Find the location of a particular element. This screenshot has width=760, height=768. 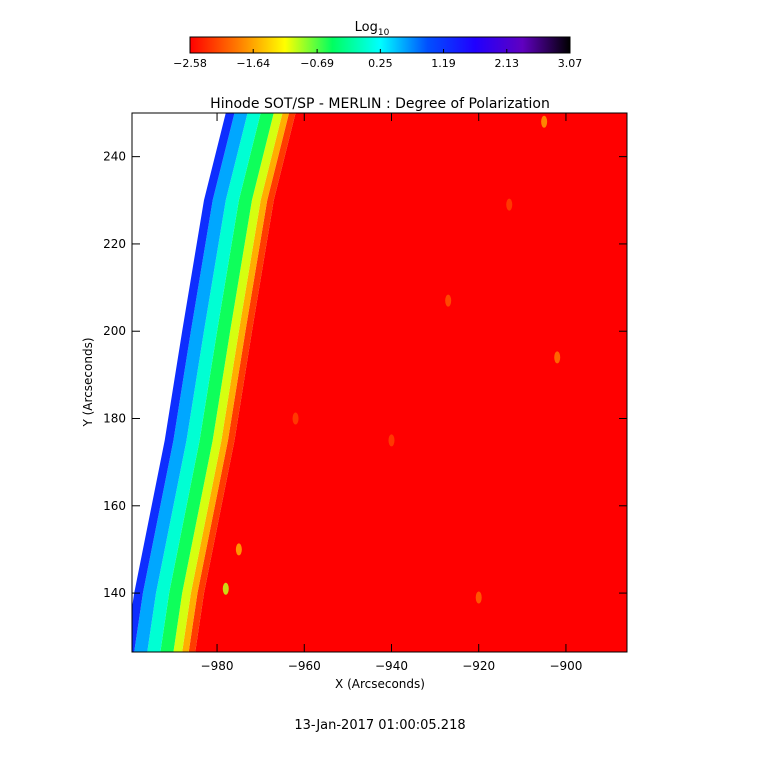

x-axis-label: X (Arcseconds) is located at coordinates (380, 684).